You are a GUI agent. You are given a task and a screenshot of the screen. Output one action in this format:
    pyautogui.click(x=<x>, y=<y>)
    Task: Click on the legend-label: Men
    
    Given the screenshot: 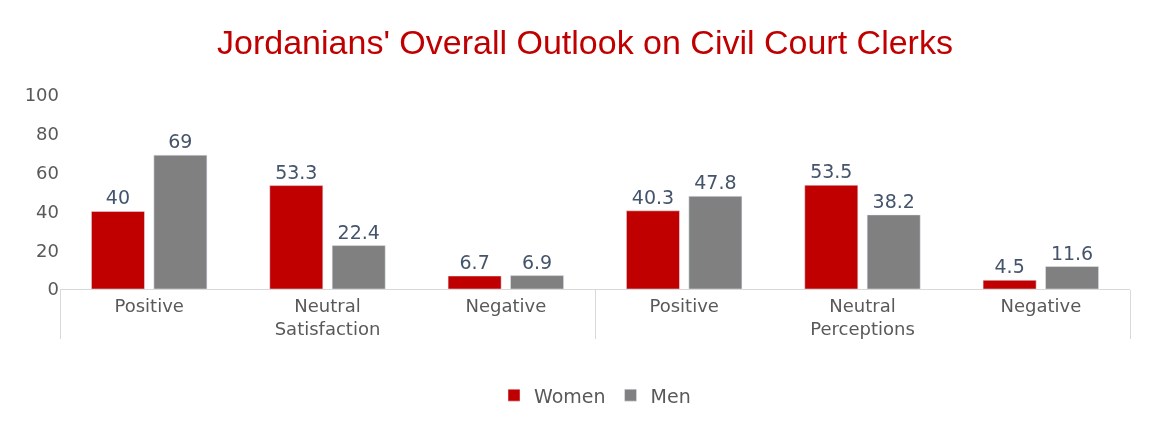 What is the action you would take?
    pyautogui.click(x=670, y=395)
    